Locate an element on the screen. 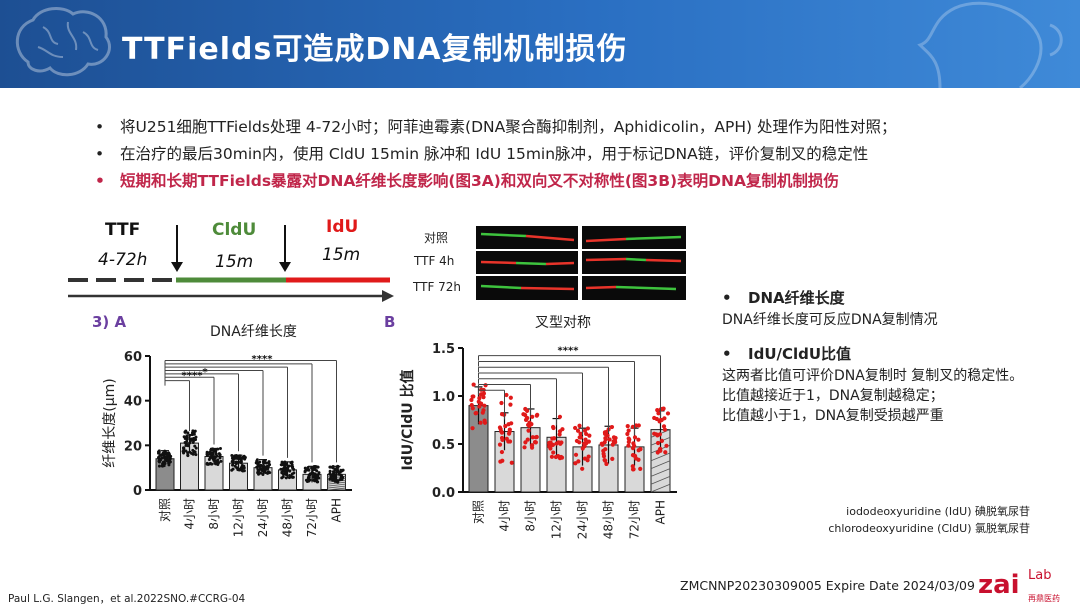 The image size is (1080, 608). title-banner: TTFields可造成DNA复制机制损伤 is located at coordinates (540, 44).